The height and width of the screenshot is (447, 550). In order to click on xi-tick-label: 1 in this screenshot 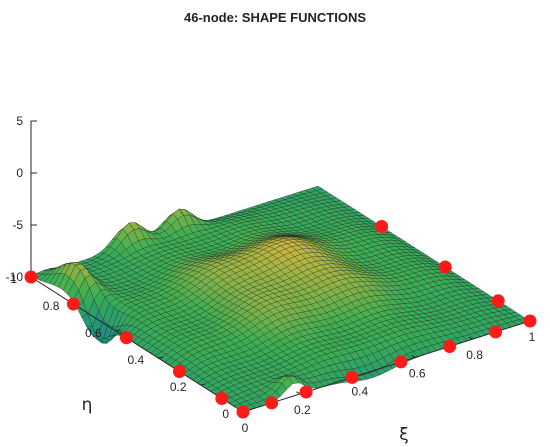, I will do `click(532, 337)`.